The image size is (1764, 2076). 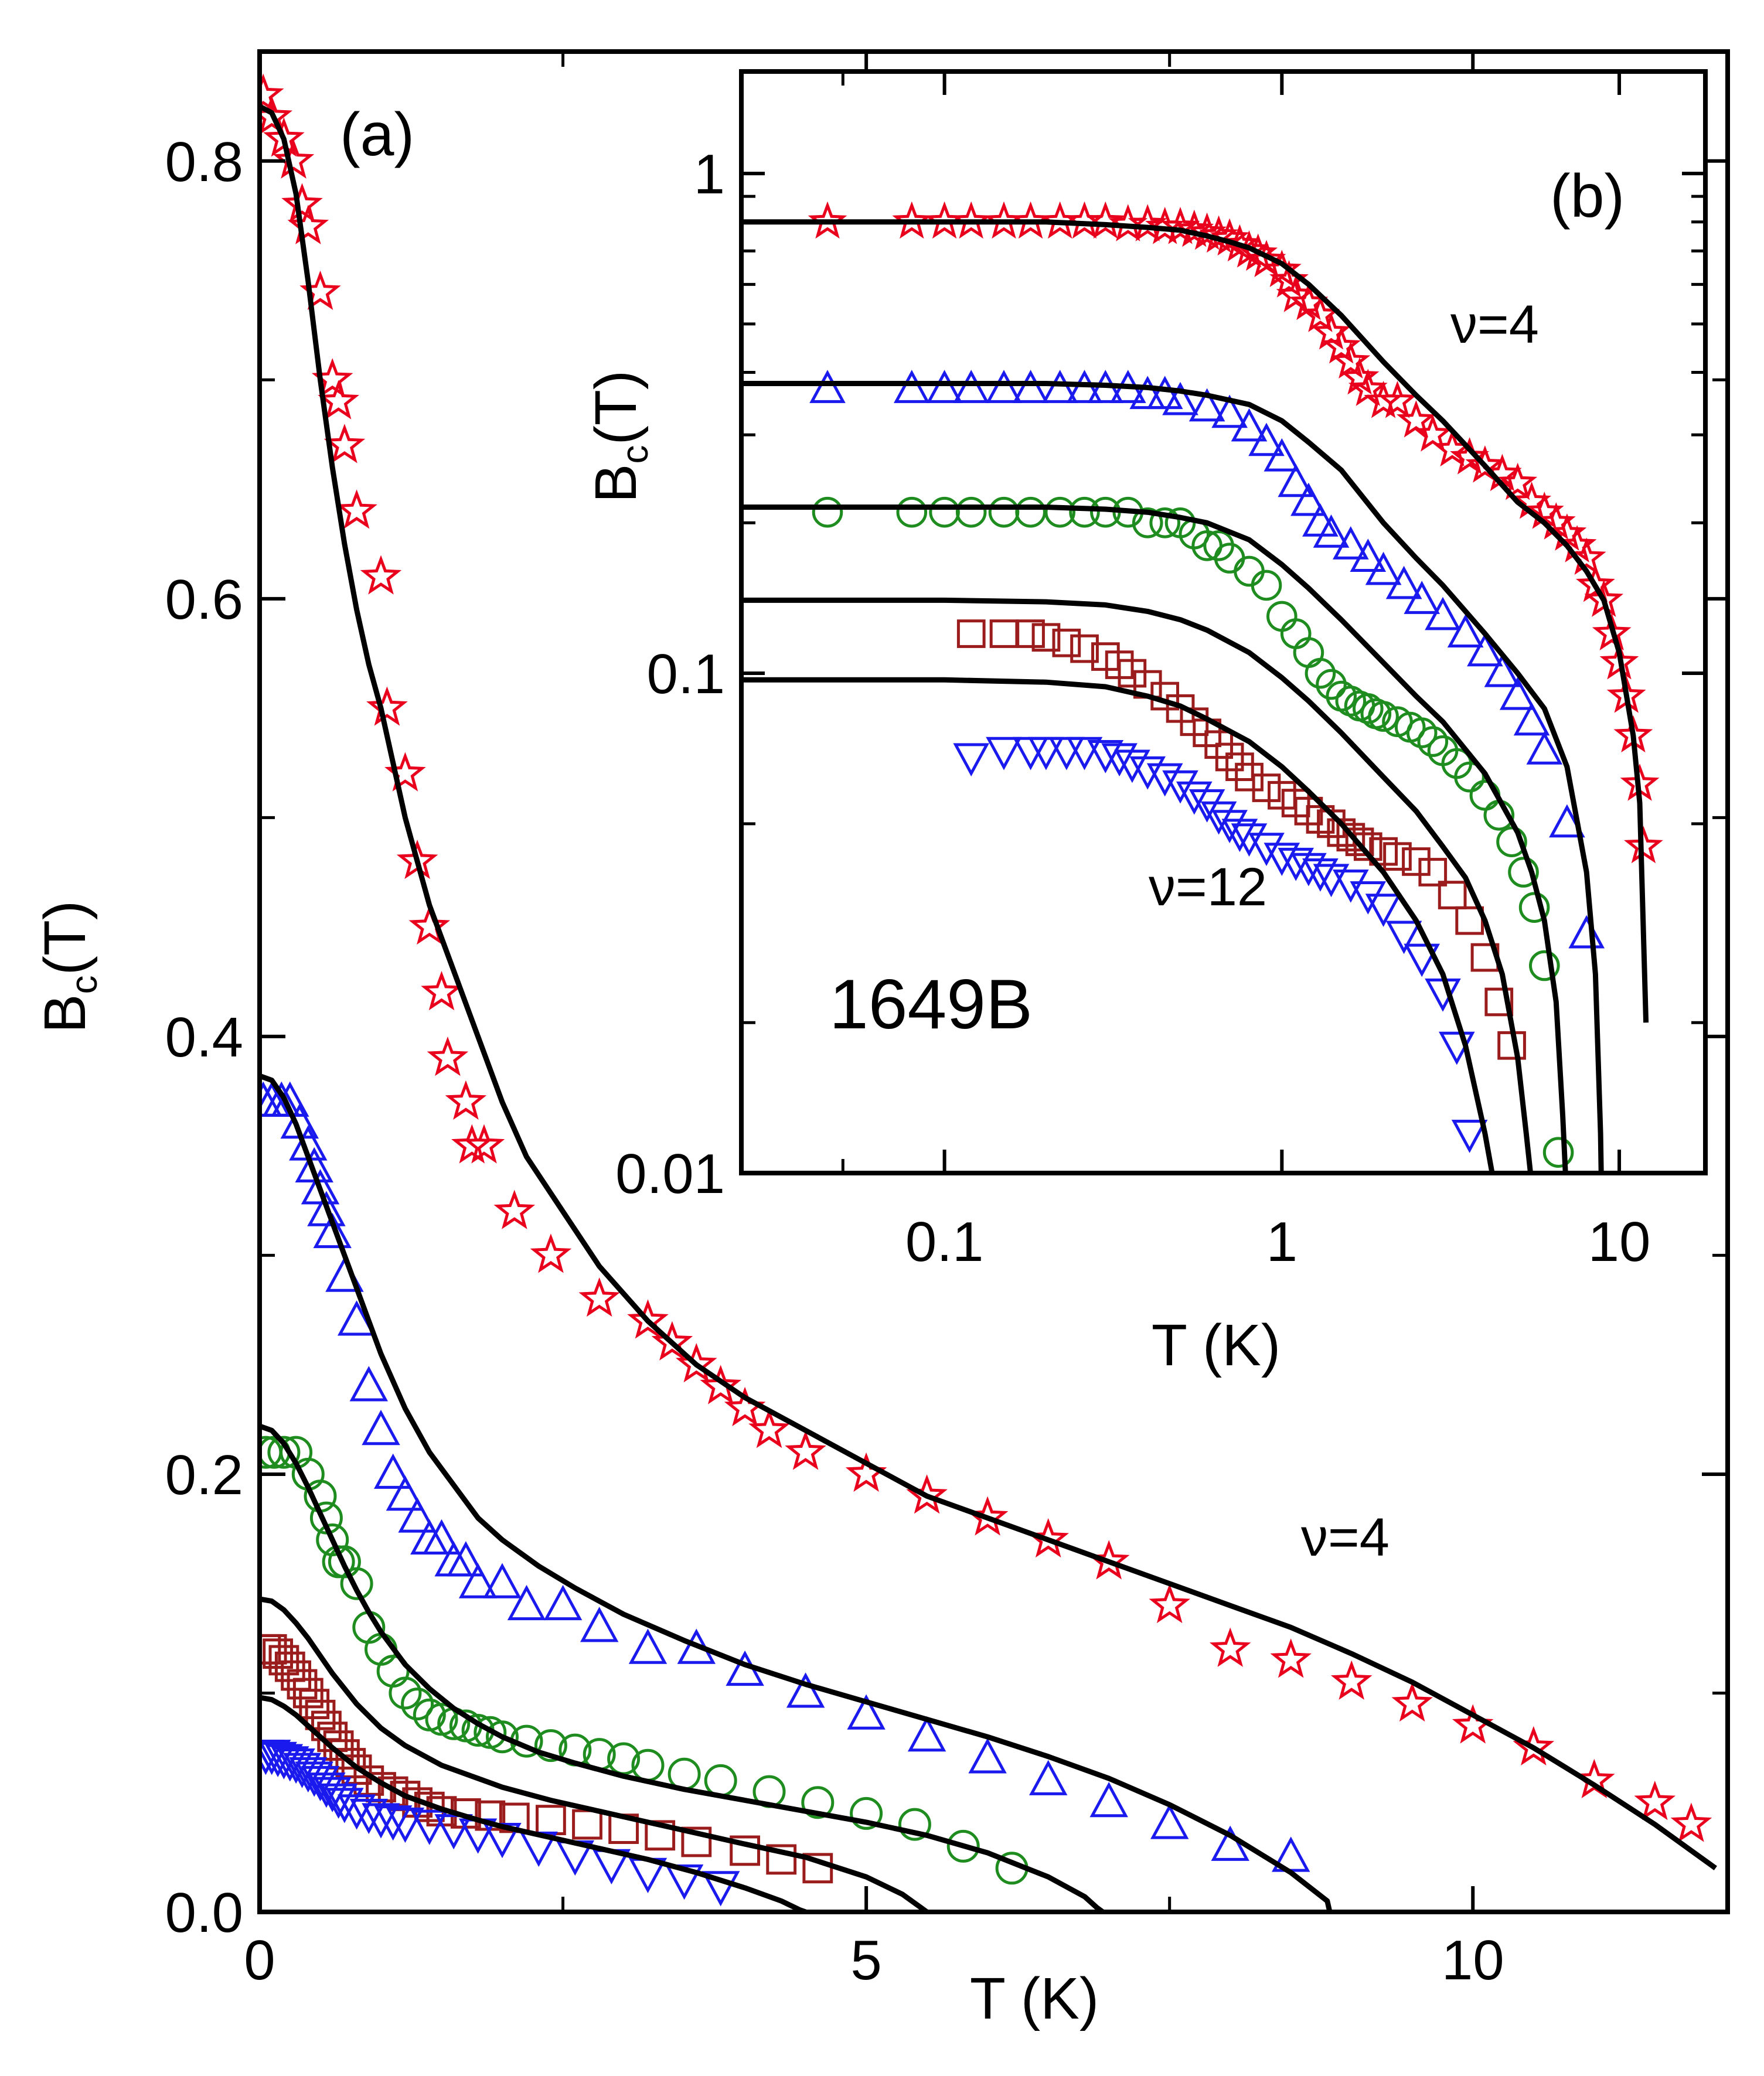 I want to click on panel-a-y-tick-label: 0.0, so click(x=204, y=1912).